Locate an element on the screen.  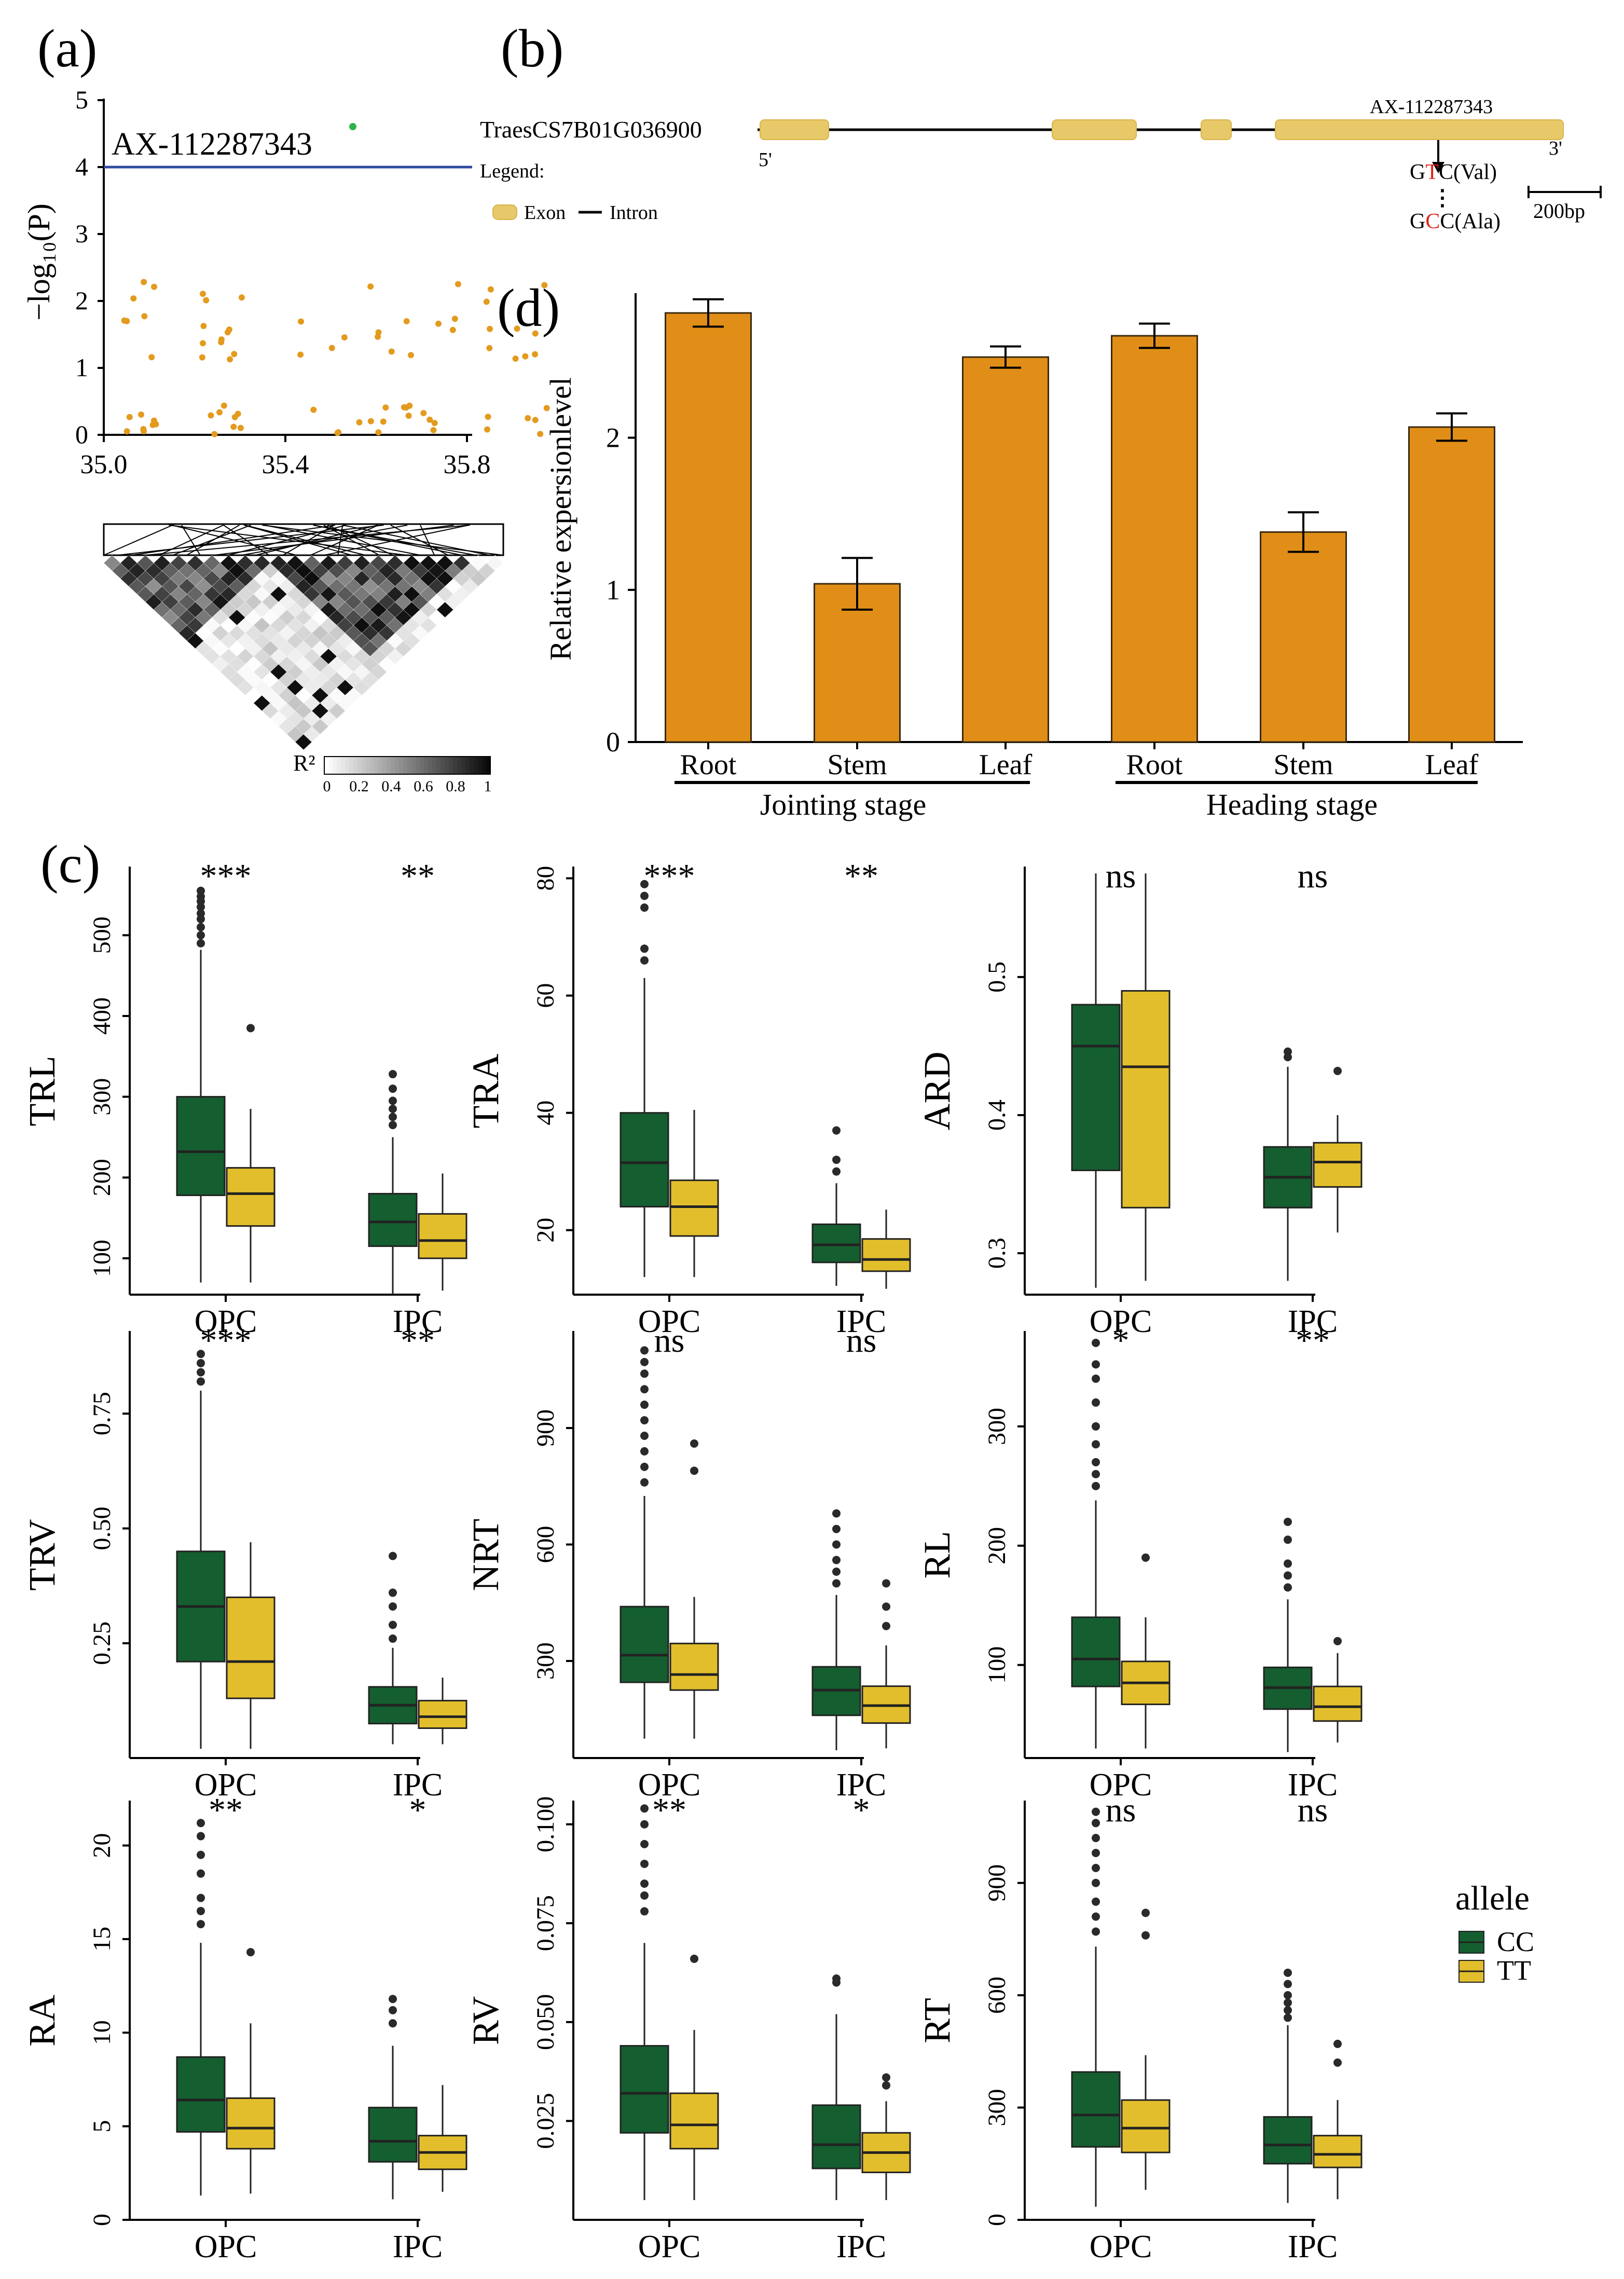
bar-y-tick-label: 2 is located at coordinates (613, 438).